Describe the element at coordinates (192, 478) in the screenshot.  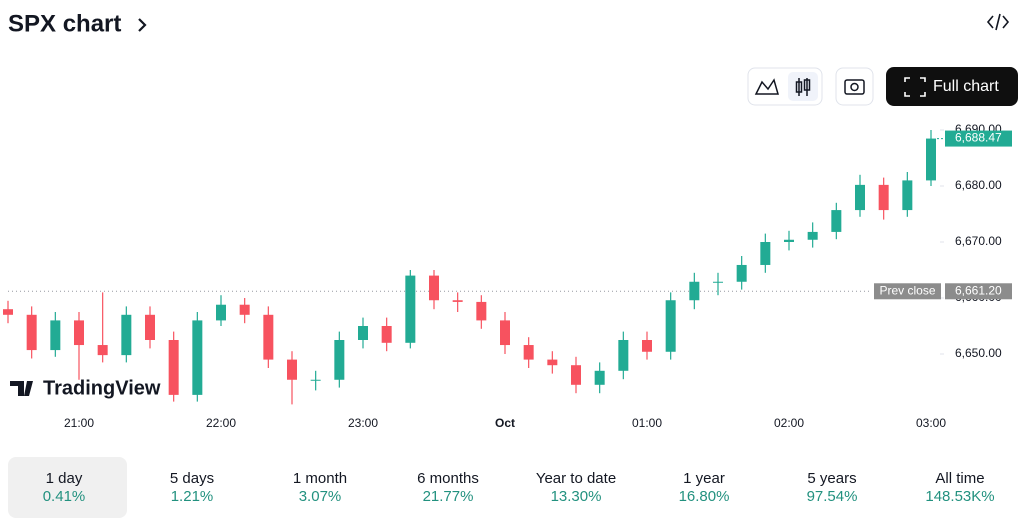
I see `period-label: 5 days` at that location.